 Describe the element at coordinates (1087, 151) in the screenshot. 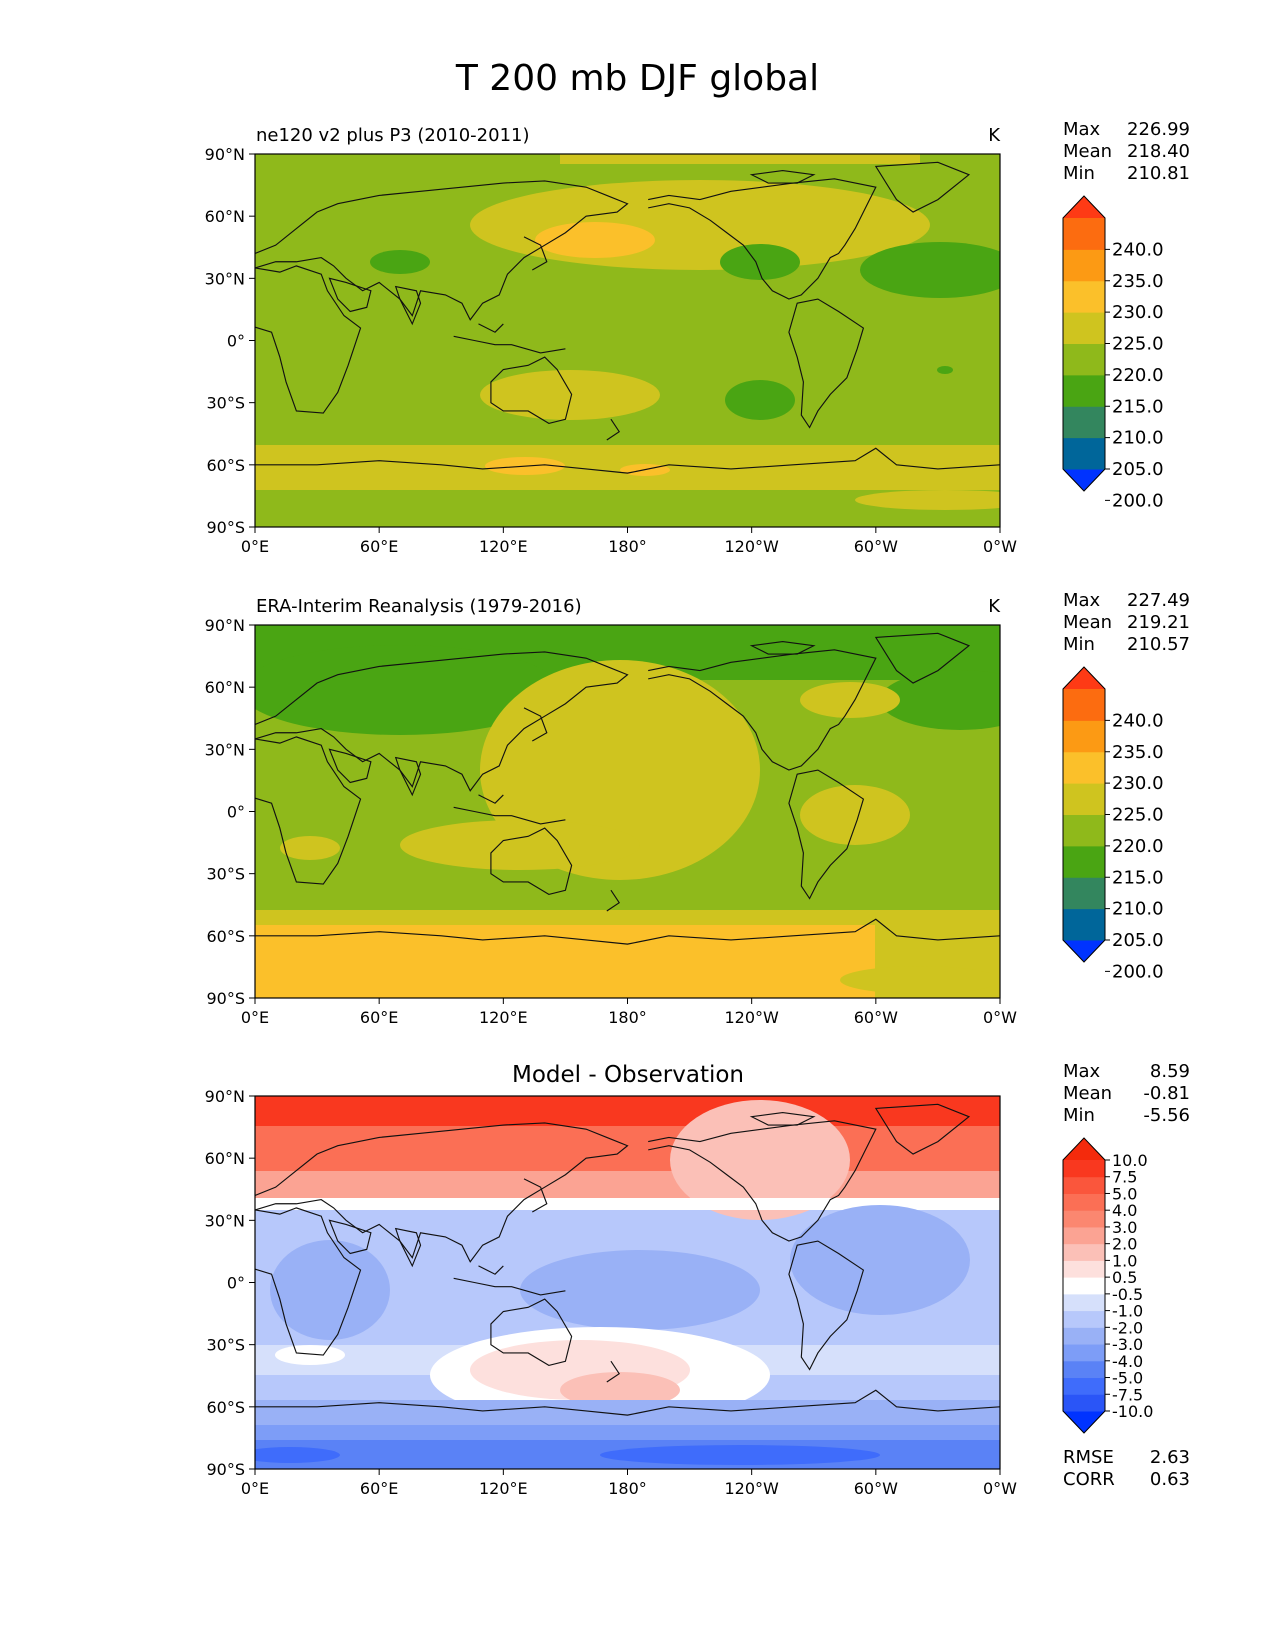

I see `panel-model-mean-label: Mean` at that location.